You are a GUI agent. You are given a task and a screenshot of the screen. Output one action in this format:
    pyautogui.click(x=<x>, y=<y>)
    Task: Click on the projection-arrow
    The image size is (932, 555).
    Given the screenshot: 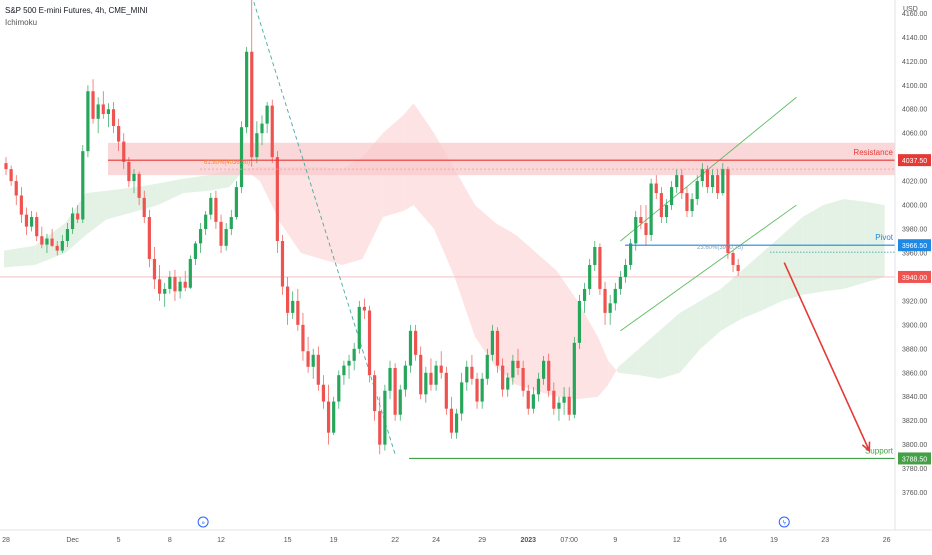 What is the action you would take?
    pyautogui.click(x=827, y=356)
    